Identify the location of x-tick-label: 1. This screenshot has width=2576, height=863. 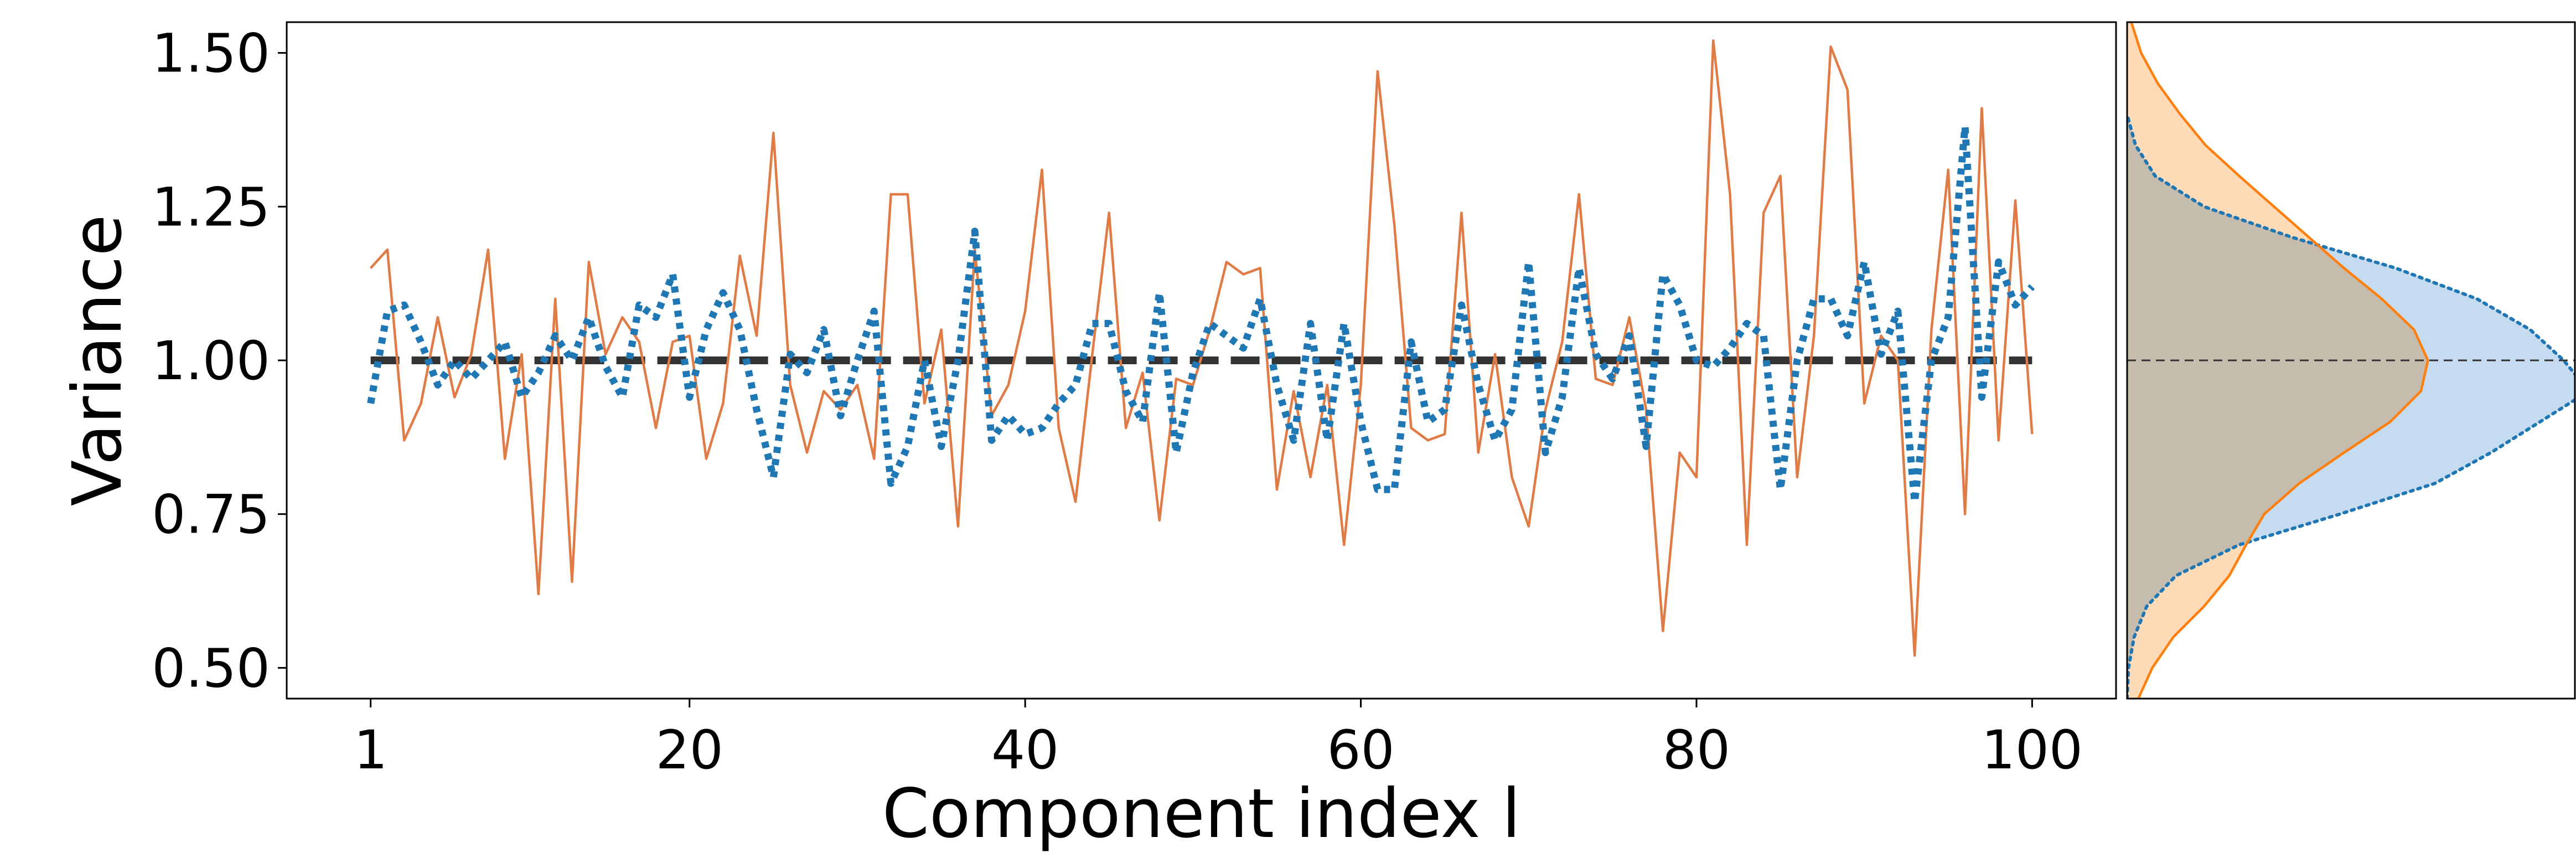
(370, 750).